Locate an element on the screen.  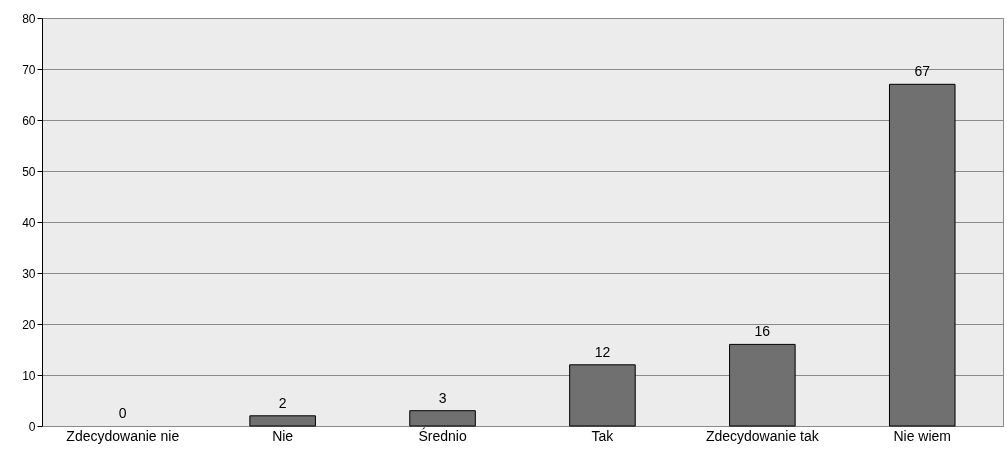
x-tick-label: Tak is located at coordinates (603, 435).